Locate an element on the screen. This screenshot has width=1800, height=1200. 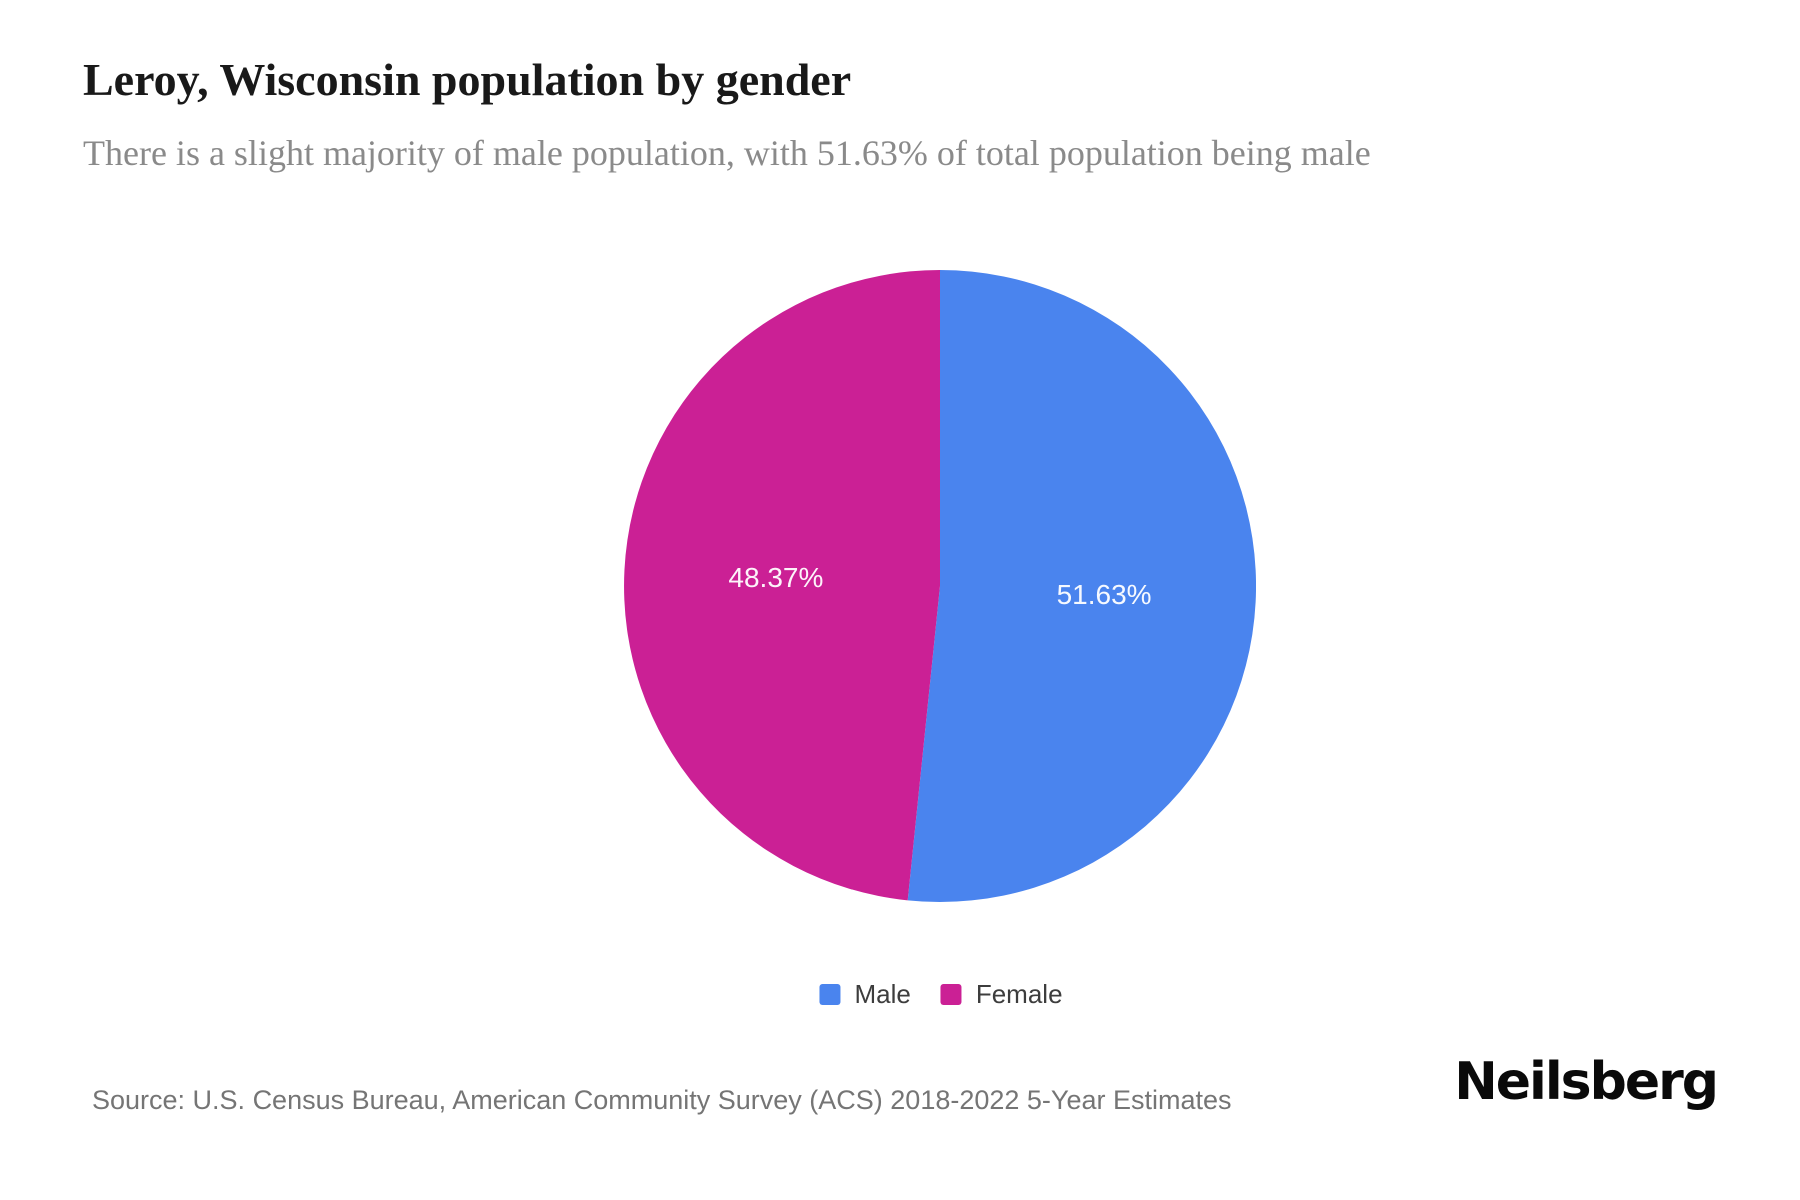
pie-slice-male is located at coordinates (1081, 586).